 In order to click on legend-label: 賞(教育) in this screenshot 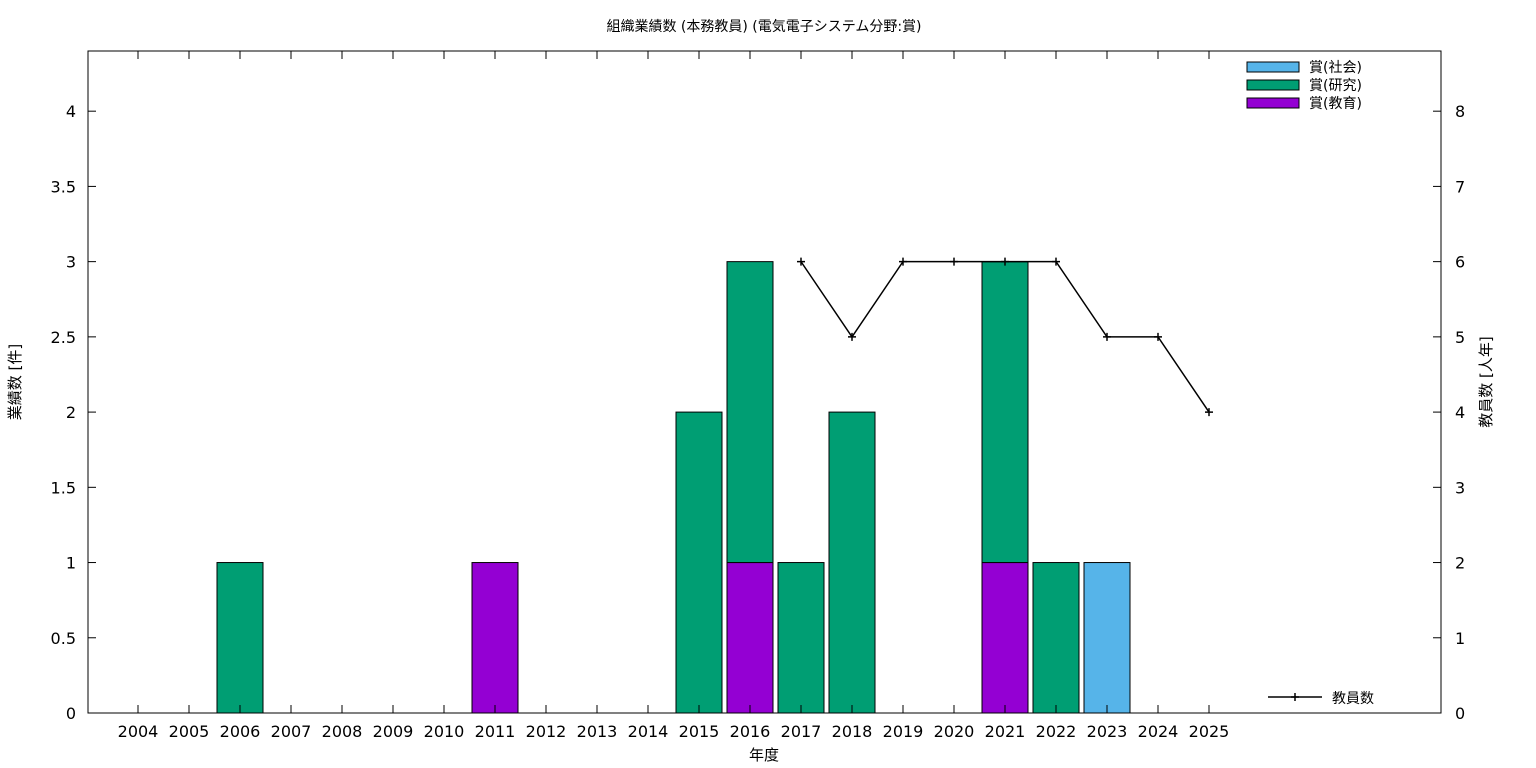, I will do `click(1335, 104)`.